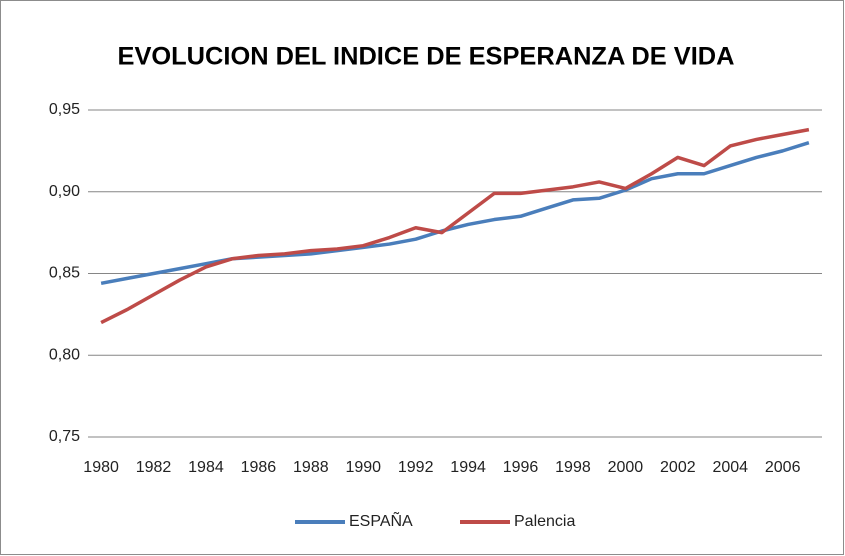 The image size is (845, 556). What do you see at coordinates (64, 354) in the screenshot?
I see `y-tick-label: 0,80` at bounding box center [64, 354].